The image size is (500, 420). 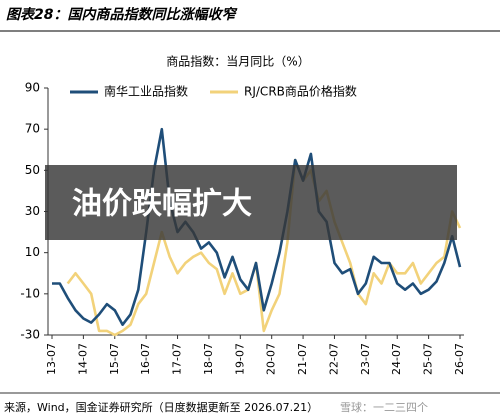 What do you see at coordinates (396, 359) in the screenshot?
I see `x-tick-label: 24-07` at bounding box center [396, 359].